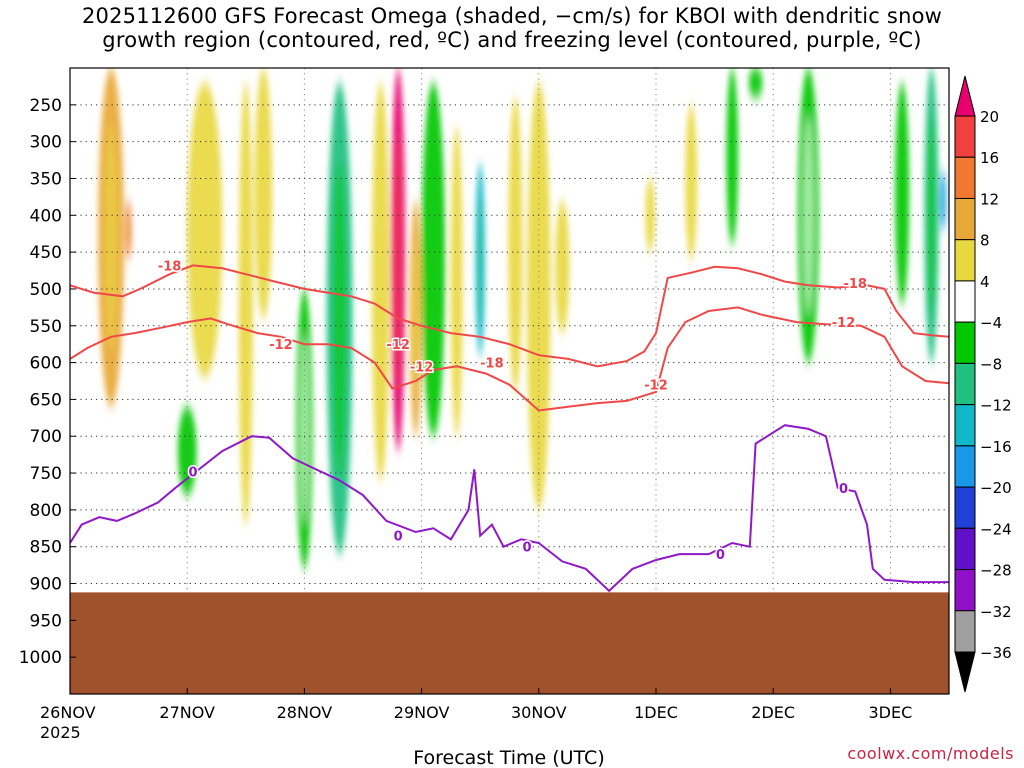 This screenshot has width=1024, height=768. I want to click on y-tick-label: 300, so click(46, 143).